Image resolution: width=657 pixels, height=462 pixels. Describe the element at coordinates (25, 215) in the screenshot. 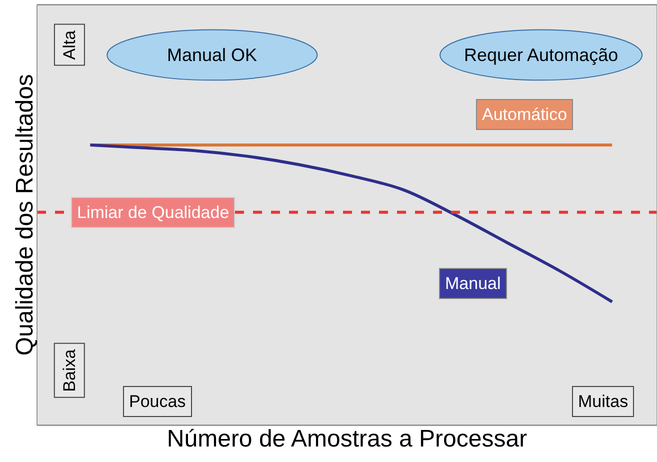

I see `y-axis-title: Qualidade dos Resultados` at that location.